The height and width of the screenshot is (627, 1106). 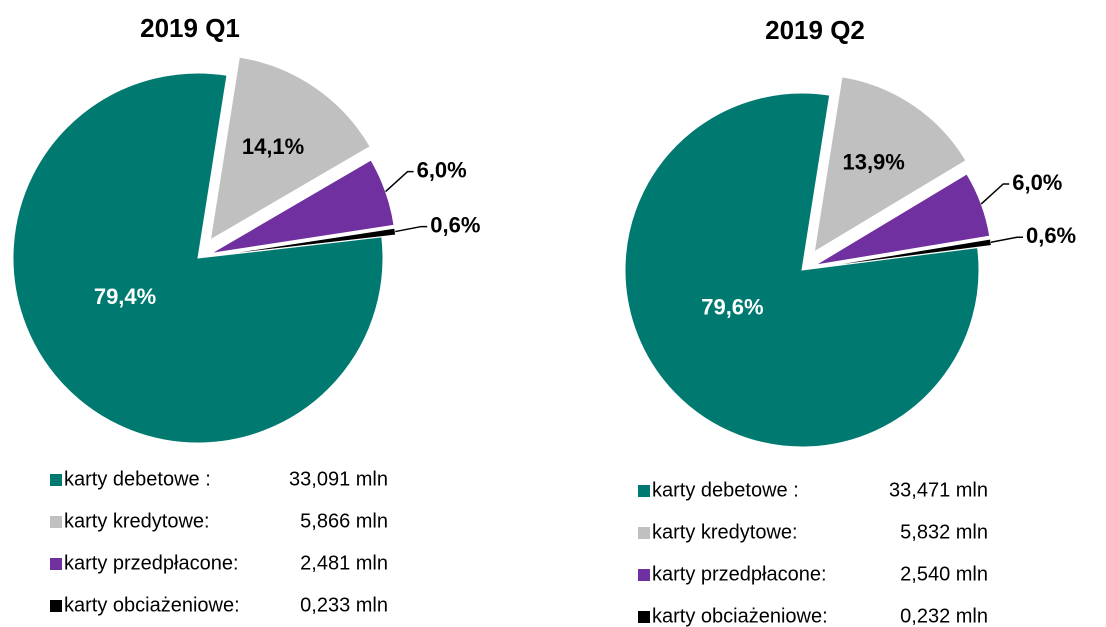 What do you see at coordinates (815, 30) in the screenshot?
I see `chart-title: 2019 Q2` at bounding box center [815, 30].